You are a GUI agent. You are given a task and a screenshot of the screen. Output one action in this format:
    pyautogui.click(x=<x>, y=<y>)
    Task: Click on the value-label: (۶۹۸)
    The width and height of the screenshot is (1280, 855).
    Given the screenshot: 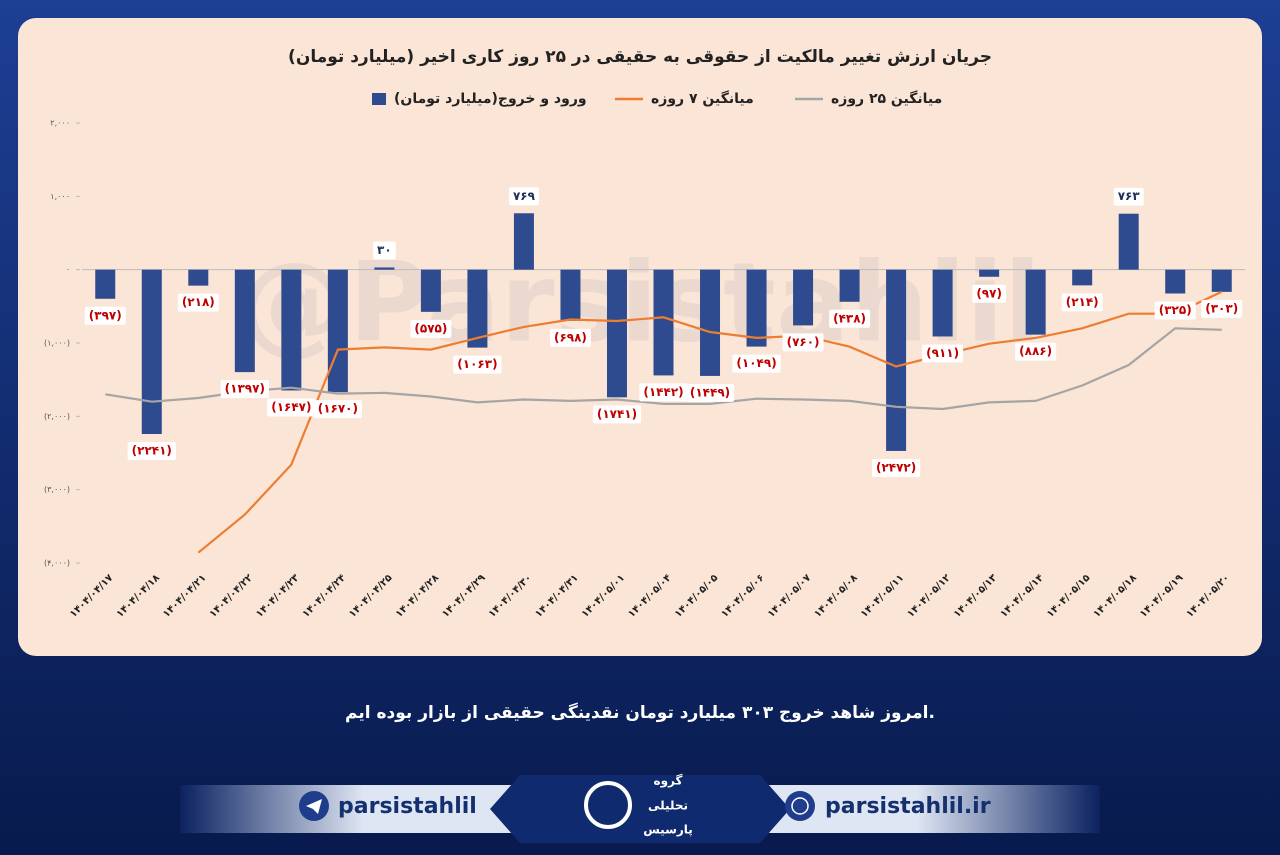 What is the action you would take?
    pyautogui.click(x=570, y=337)
    